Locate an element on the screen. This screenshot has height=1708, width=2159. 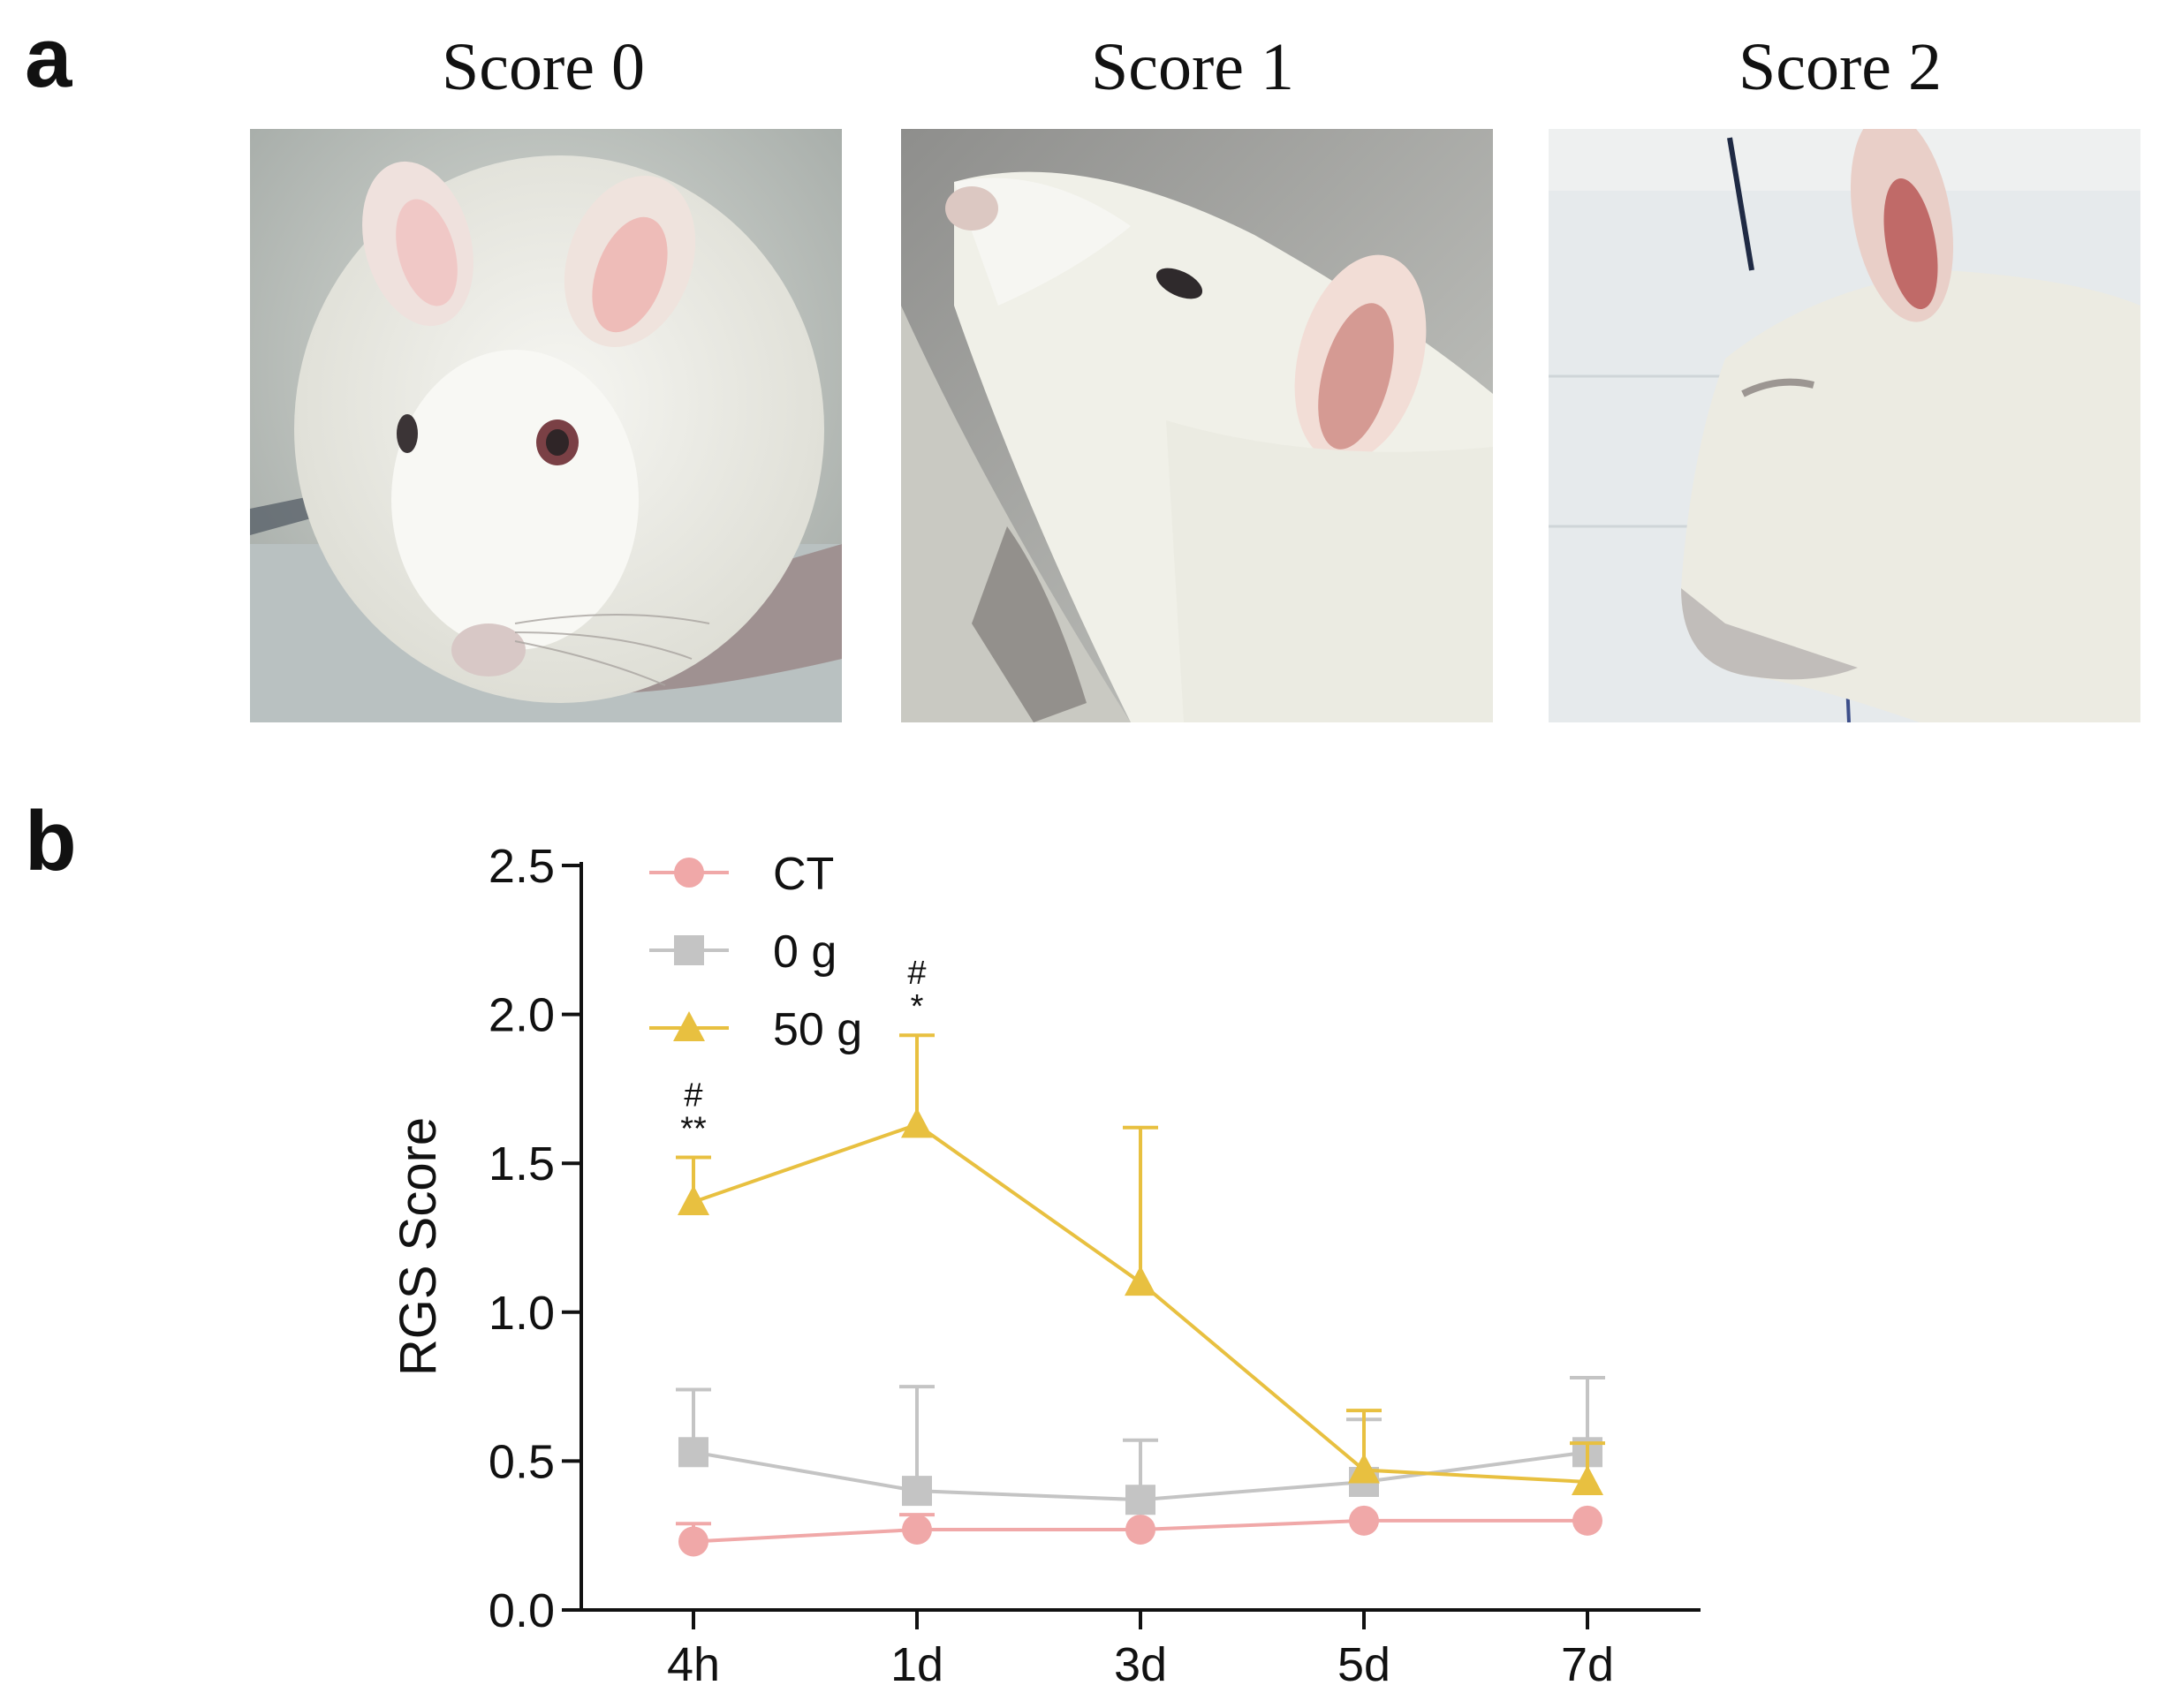
point-50g-1d is located at coordinates (917, 1122).